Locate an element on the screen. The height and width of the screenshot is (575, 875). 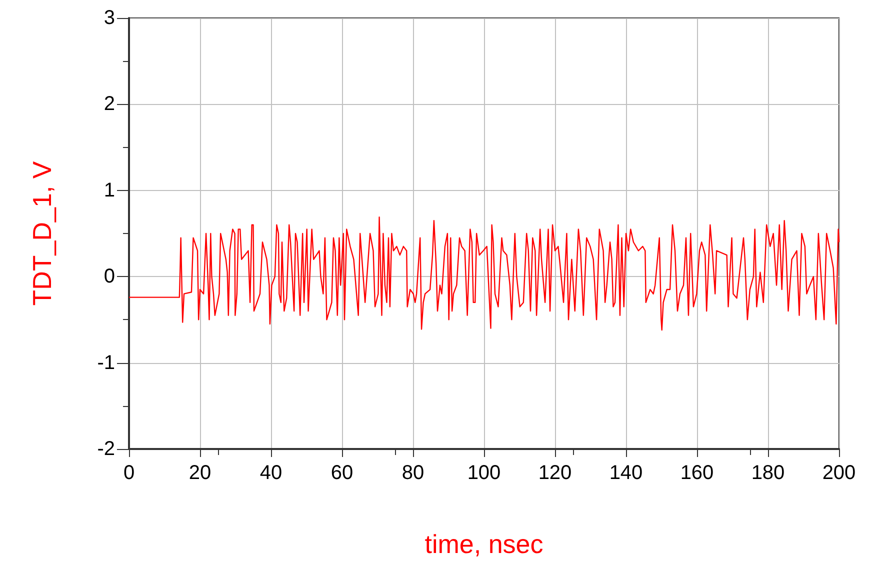
x-tick-label: 180 is located at coordinates (768, 473).